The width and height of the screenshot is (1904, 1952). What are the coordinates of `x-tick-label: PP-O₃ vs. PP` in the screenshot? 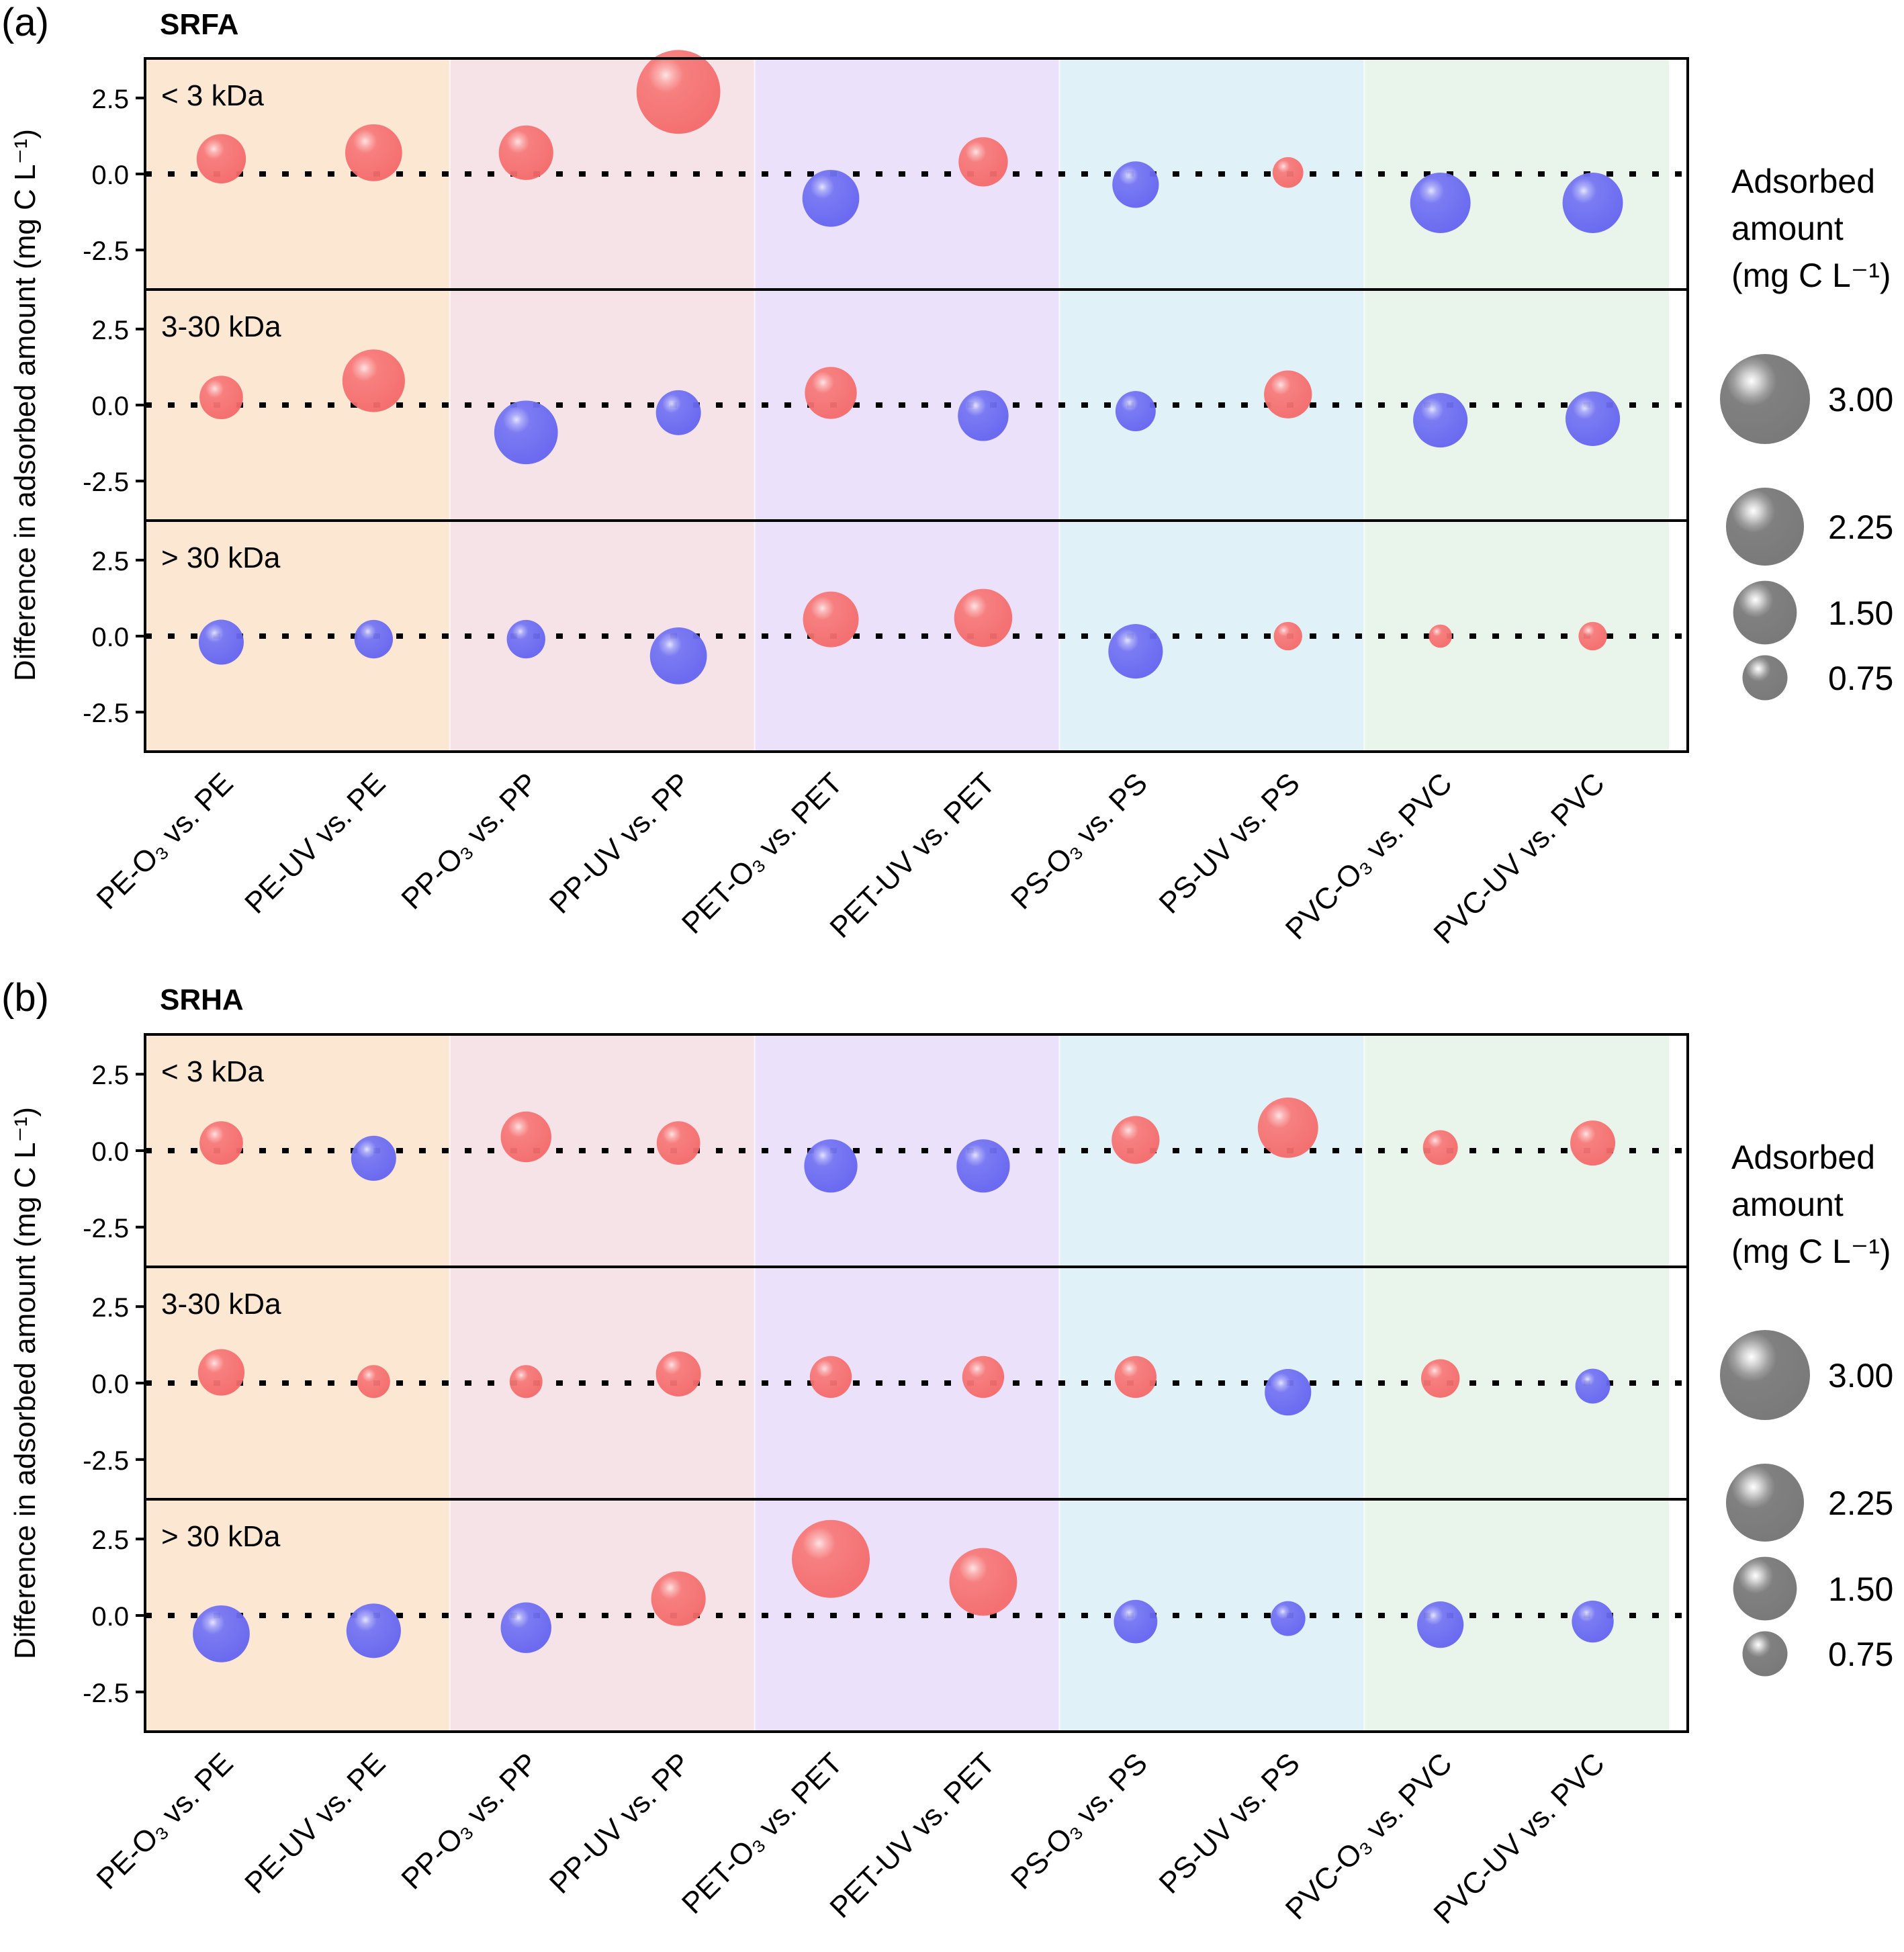 It's located at (469, 841).